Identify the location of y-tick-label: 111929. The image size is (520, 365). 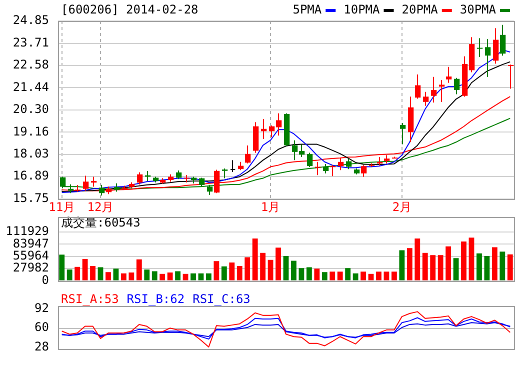
(27, 231).